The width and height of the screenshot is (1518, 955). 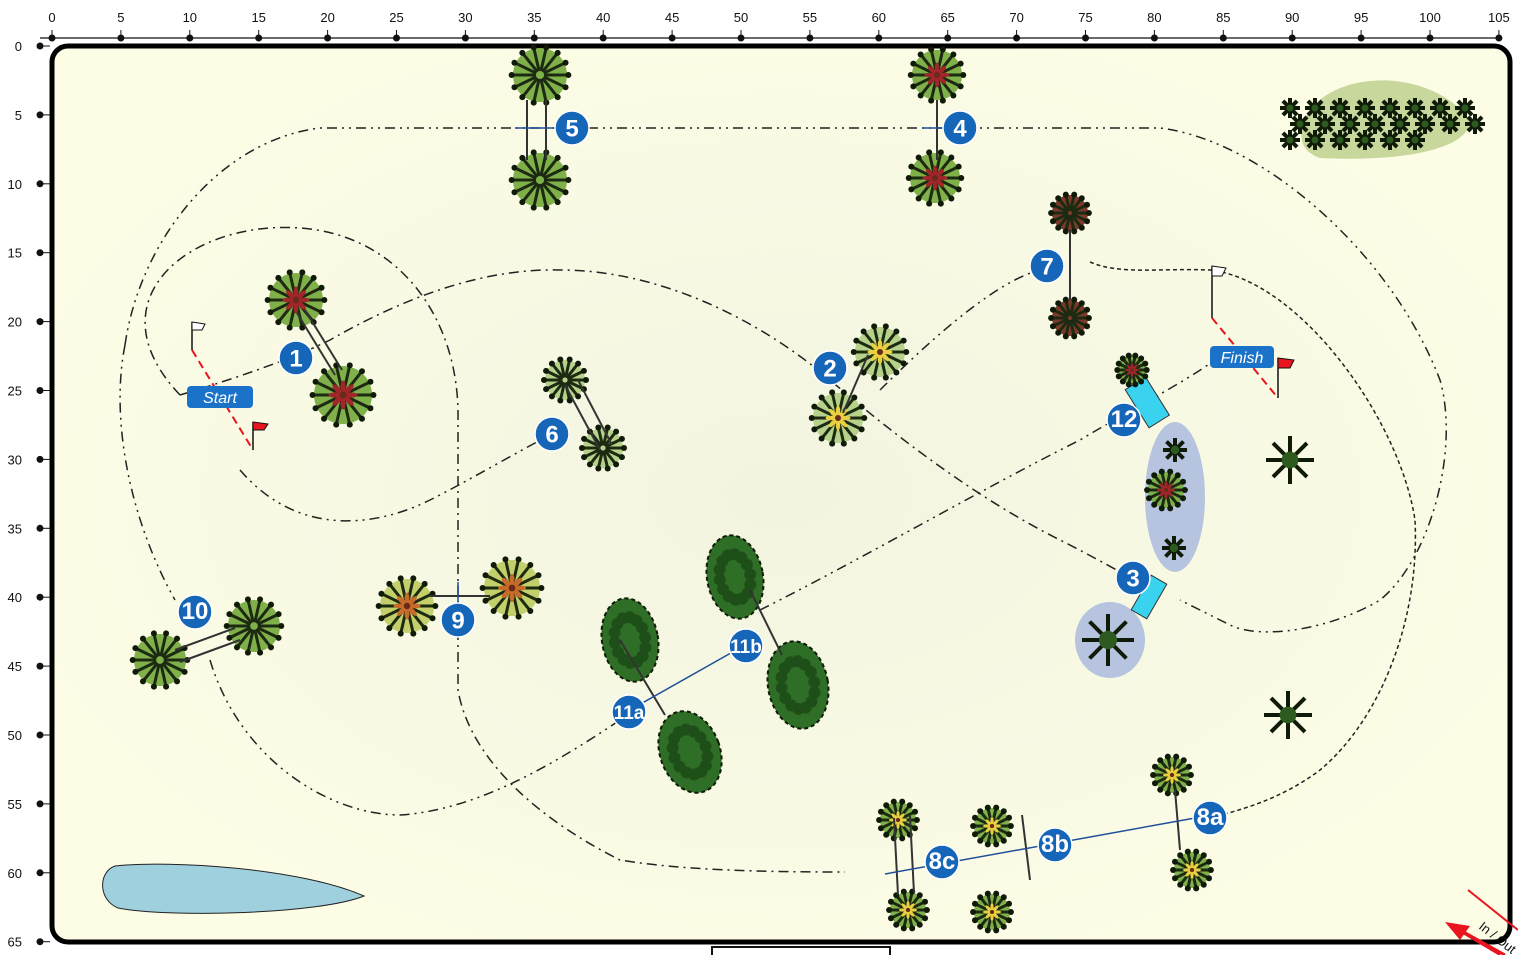 What do you see at coordinates (1210, 817) in the screenshot?
I see `svg-text: 8a` at bounding box center [1210, 817].